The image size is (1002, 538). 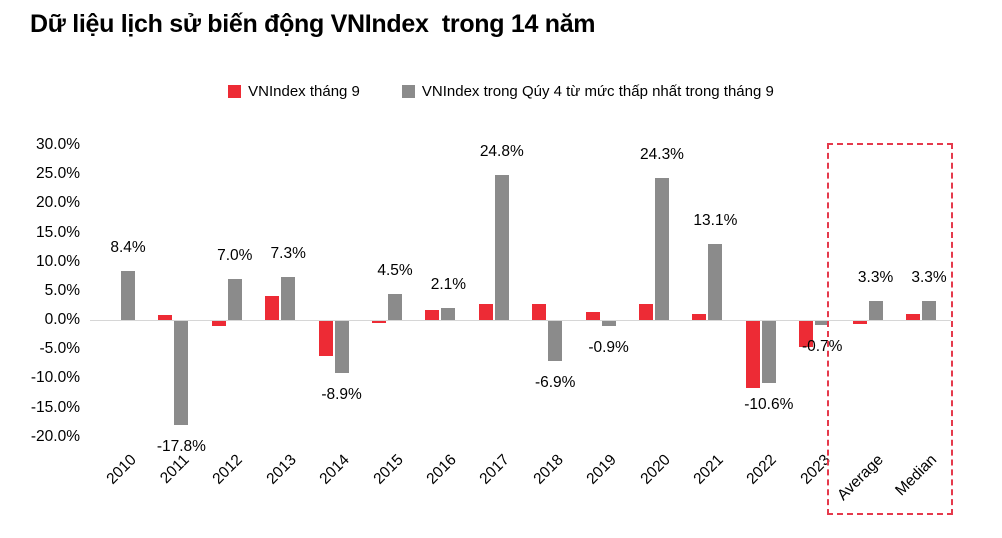 What do you see at coordinates (58, 174) in the screenshot?
I see `y-axis-tick: 25.0%` at bounding box center [58, 174].